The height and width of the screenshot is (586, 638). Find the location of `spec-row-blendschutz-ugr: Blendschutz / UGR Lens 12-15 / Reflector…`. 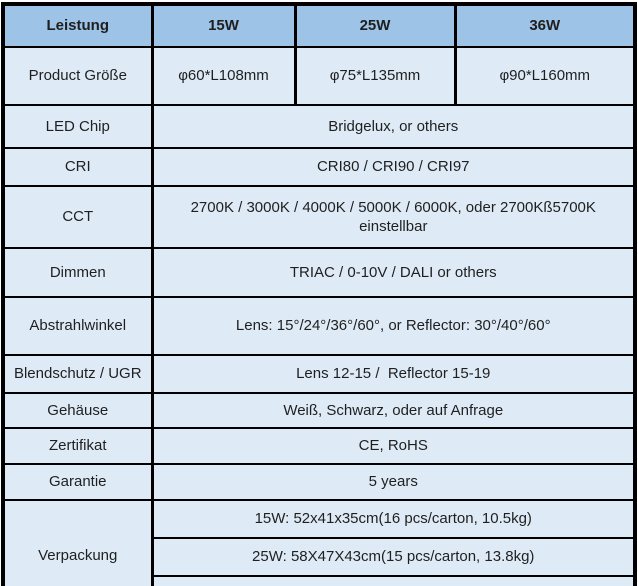

spec-row-blendschutz-ugr: Blendschutz / UGR Lens 12-15 / Reflector… is located at coordinates (319, 374).